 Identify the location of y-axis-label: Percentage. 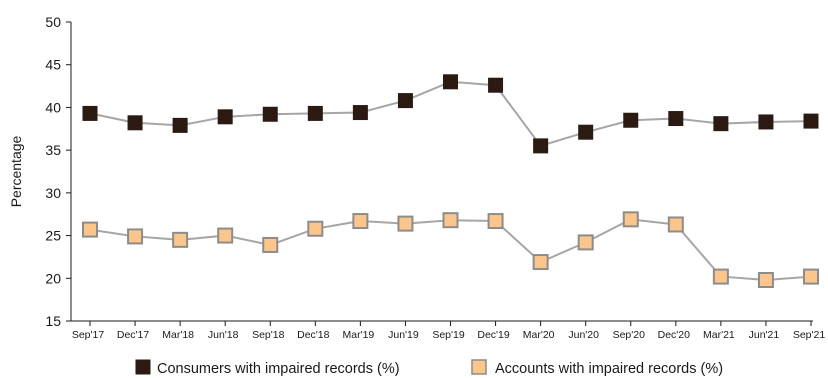
(16, 171).